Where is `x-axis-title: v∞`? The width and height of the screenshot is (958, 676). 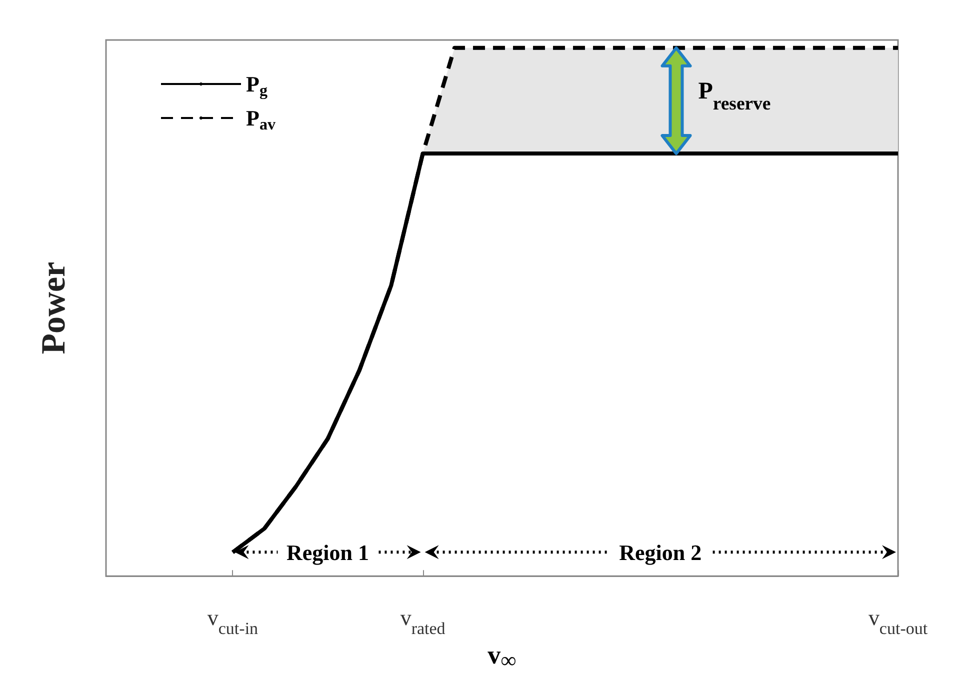 x-axis-title: v∞ is located at coordinates (502, 656).